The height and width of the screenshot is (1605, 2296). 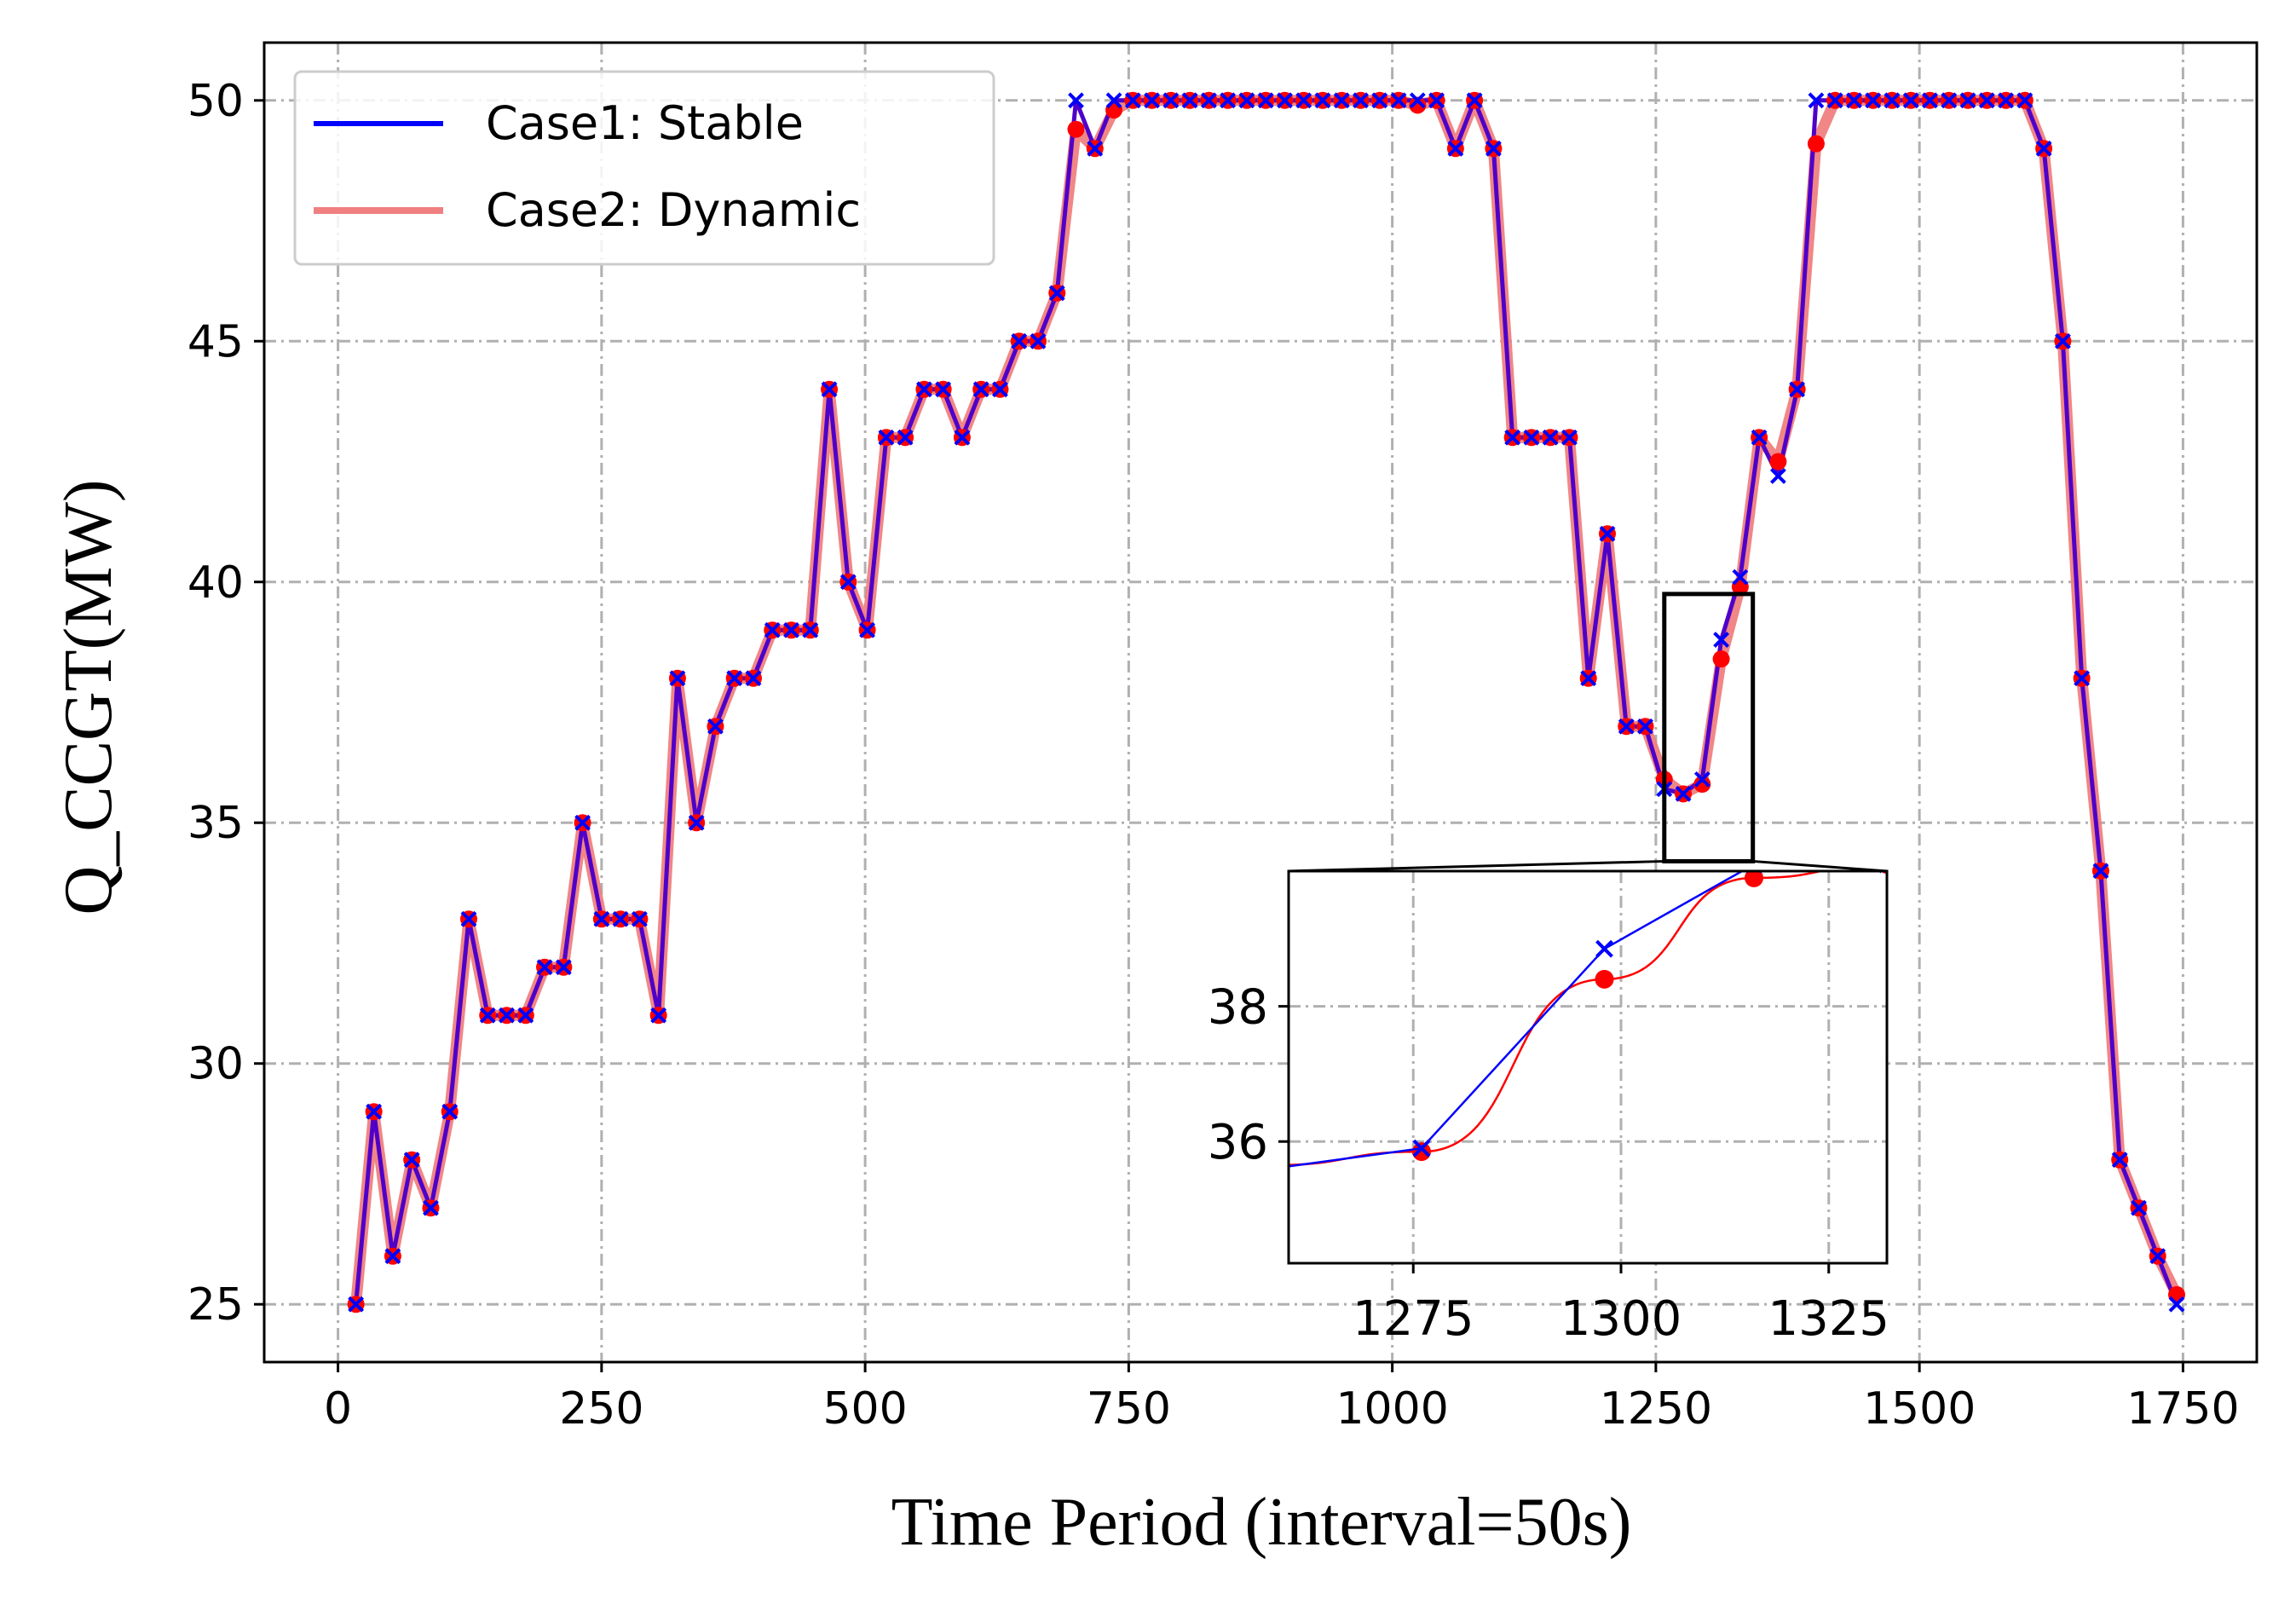 I want to click on x-tick-label: 1750, so click(x=2182, y=1409).